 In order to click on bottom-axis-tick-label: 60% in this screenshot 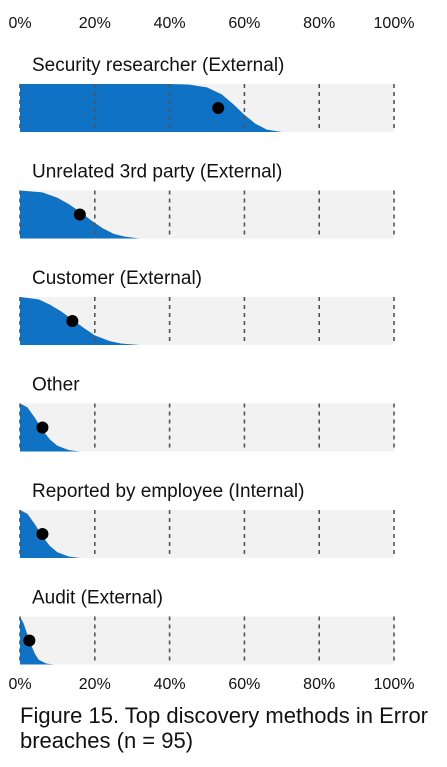, I will do `click(244, 684)`.